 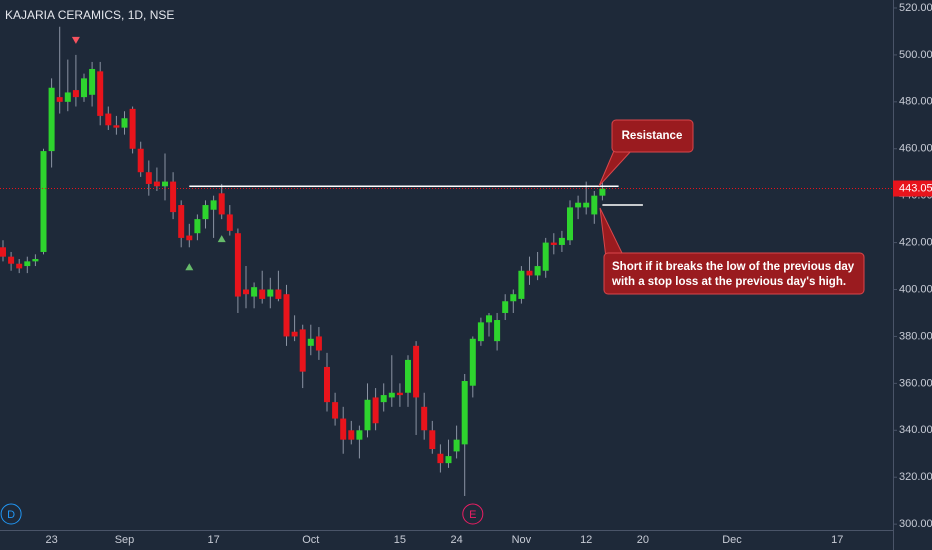 What do you see at coordinates (456, 540) in the screenshot?
I see `x-tick-label: 24` at bounding box center [456, 540].